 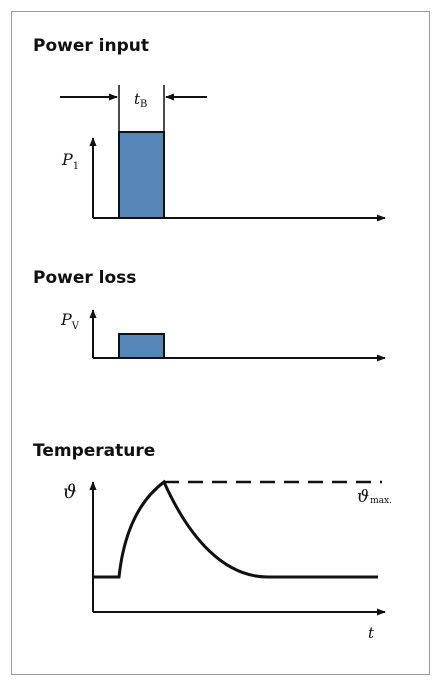 I want to click on power-loss-chart: PV, so click(x=223, y=335).